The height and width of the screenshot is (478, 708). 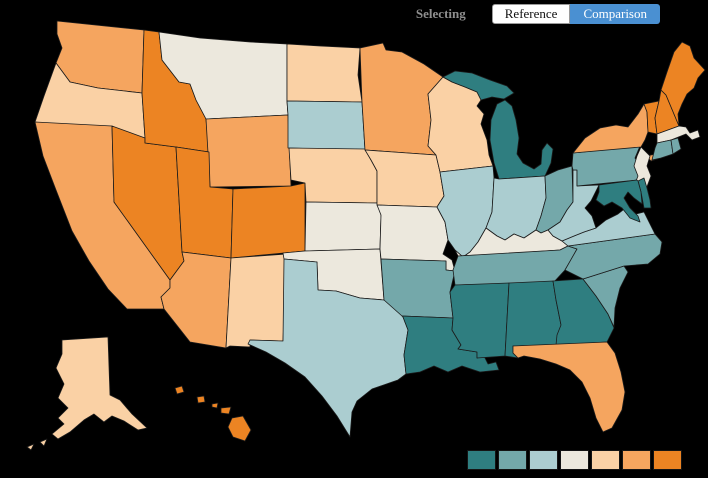 I want to click on state-WY: Wyoming, so click(x=248, y=151).